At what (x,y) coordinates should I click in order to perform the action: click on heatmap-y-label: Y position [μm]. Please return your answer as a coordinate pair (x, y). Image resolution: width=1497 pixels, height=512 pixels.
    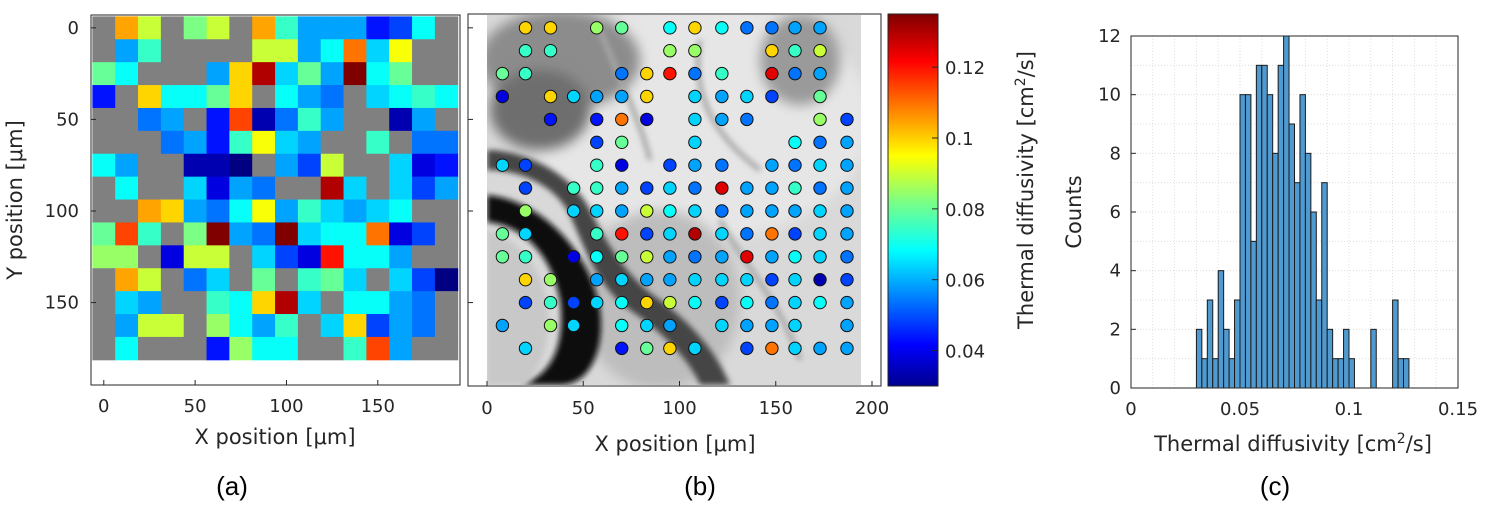
    Looking at the image, I should click on (15, 200).